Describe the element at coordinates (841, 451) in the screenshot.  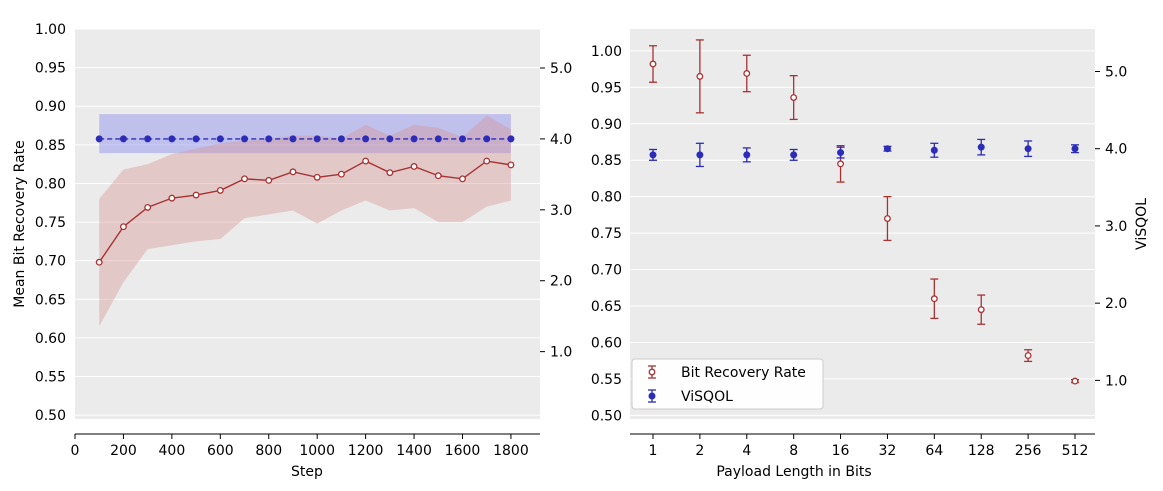
I see `right-x-tick-label: 16` at that location.